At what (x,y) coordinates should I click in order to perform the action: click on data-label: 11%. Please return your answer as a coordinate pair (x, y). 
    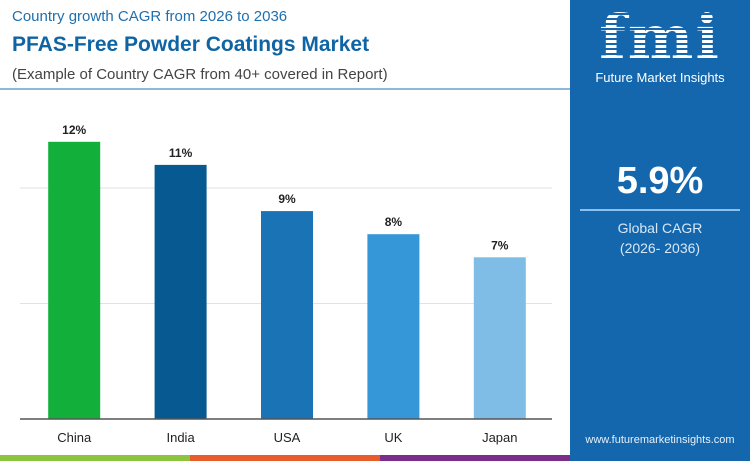
    Looking at the image, I should click on (181, 153).